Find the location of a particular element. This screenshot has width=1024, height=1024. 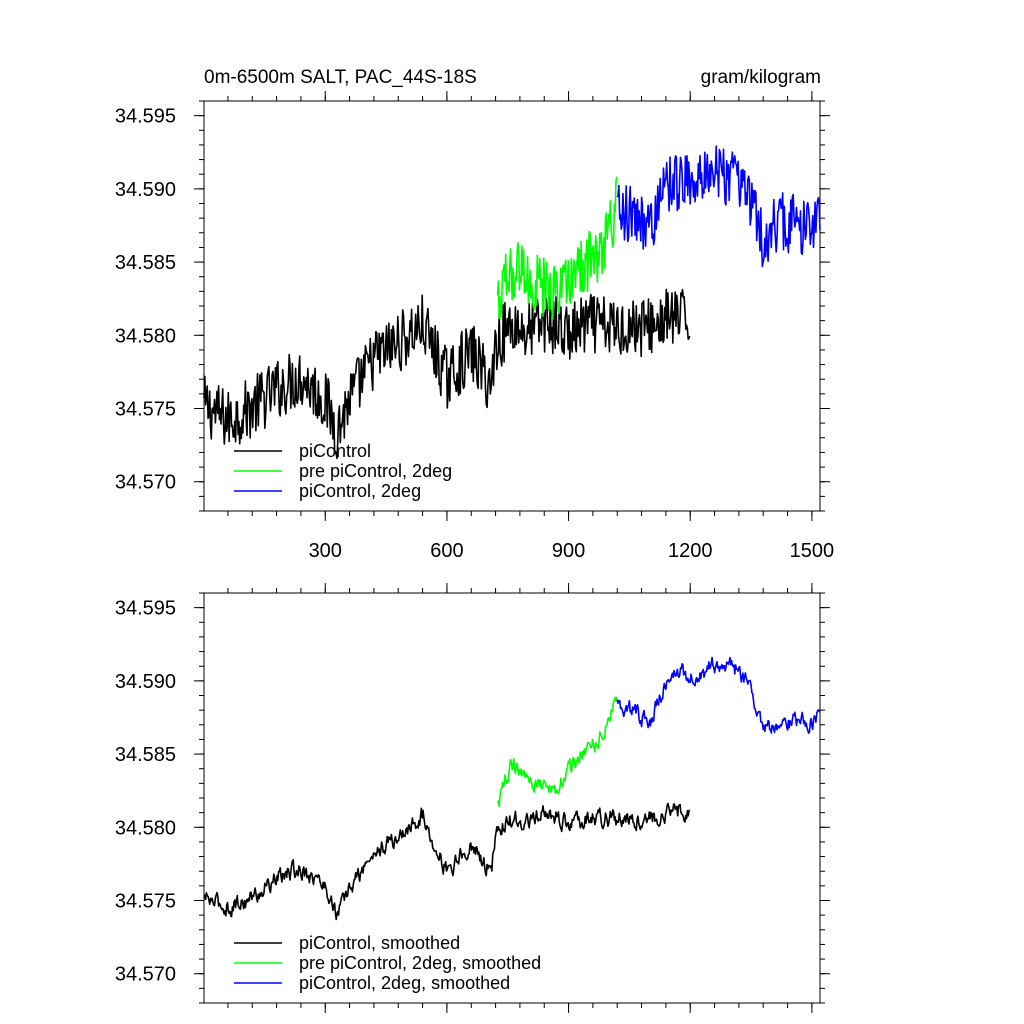

x-tick-label: 900 is located at coordinates (568, 551).